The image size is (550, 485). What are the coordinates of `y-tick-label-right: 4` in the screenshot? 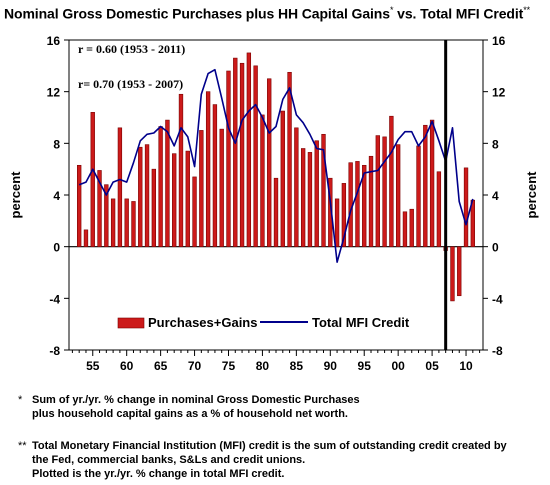 It's located at (495, 196).